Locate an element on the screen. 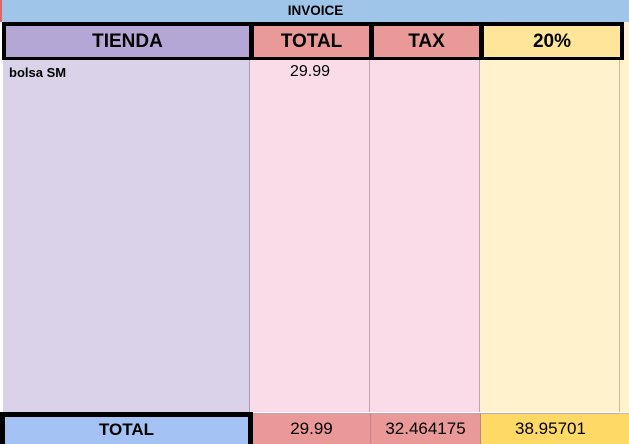 Image resolution: width=629 pixels, height=444 pixels. footer-20pct-value: 38.95701 is located at coordinates (550, 428).